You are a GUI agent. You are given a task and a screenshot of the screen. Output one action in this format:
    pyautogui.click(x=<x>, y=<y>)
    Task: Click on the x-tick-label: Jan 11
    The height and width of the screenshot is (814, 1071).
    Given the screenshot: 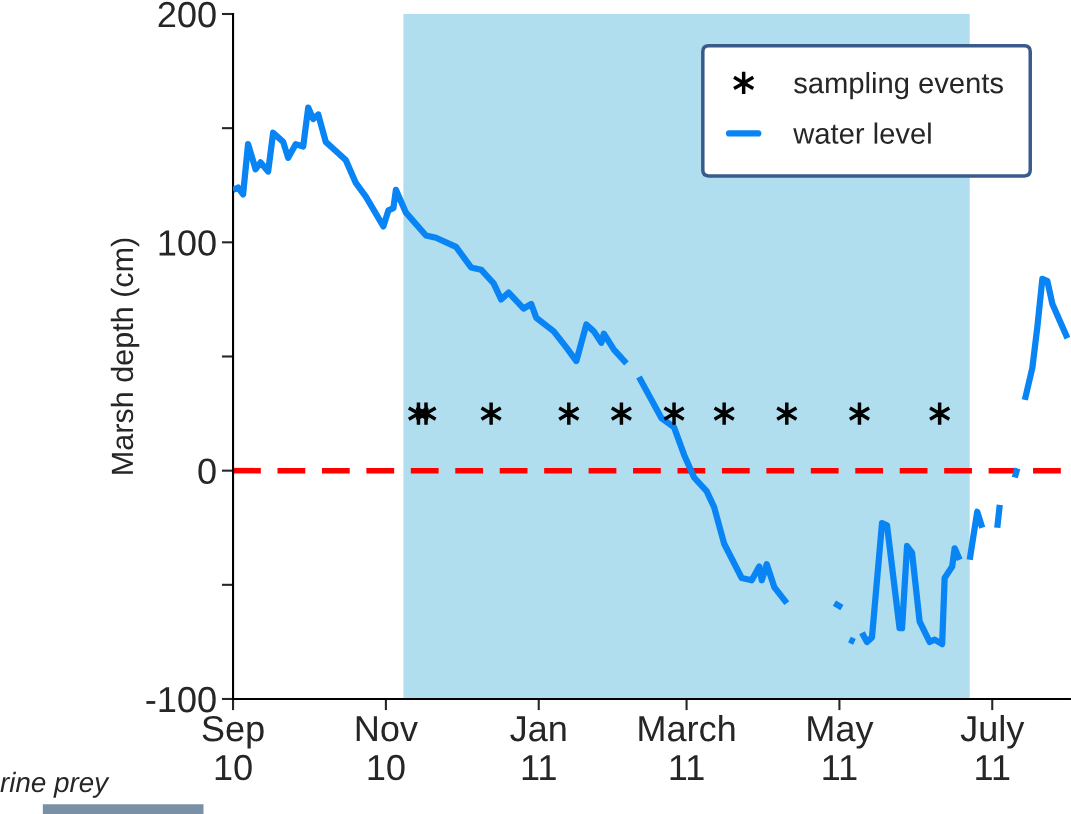 What is the action you would take?
    pyautogui.click(x=538, y=748)
    